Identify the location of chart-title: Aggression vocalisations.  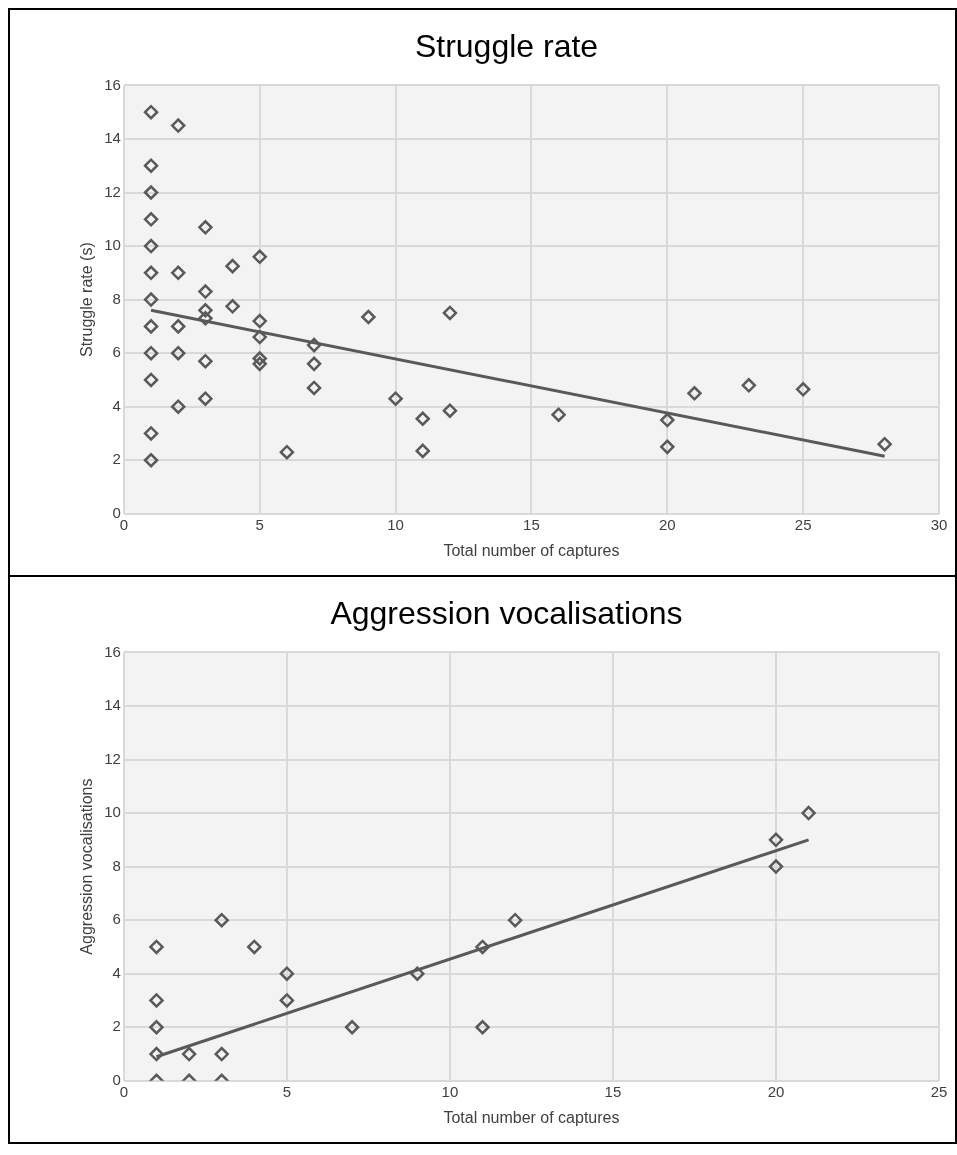
(506, 613).